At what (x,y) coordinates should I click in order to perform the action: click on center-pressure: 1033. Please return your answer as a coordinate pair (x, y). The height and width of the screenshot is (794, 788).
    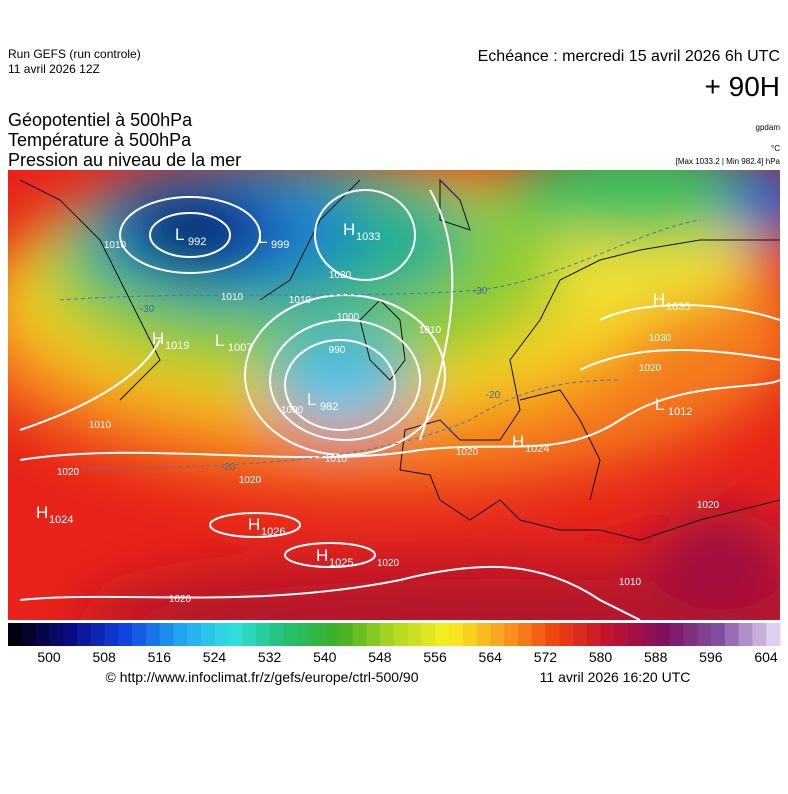
    Looking at the image, I should click on (368, 237).